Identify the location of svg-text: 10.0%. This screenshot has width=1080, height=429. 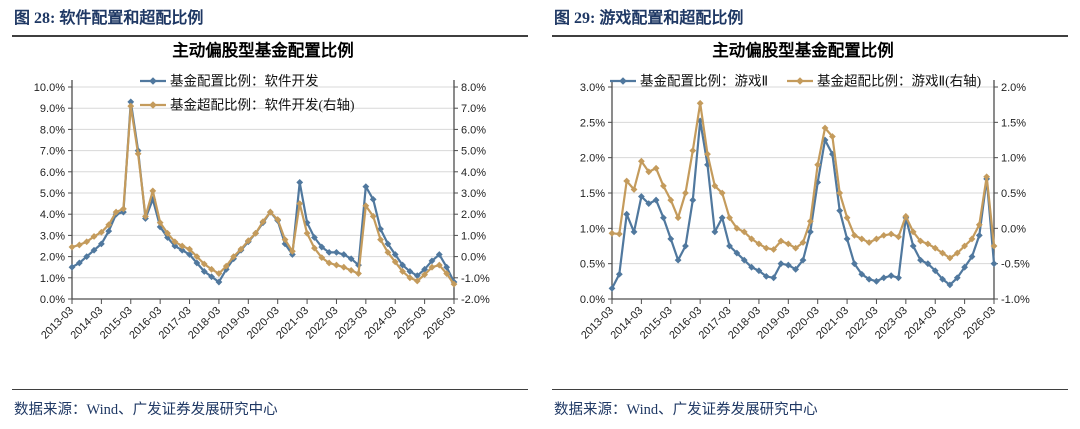
(49, 88).